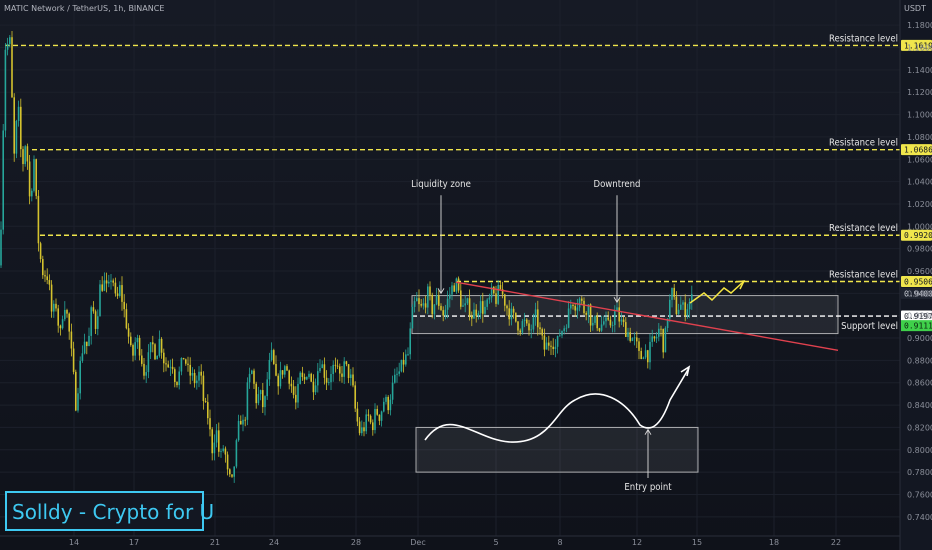 The height and width of the screenshot is (550, 932). What do you see at coordinates (919, 159) in the screenshot?
I see `y-tick-label: 1.0600` at bounding box center [919, 159].